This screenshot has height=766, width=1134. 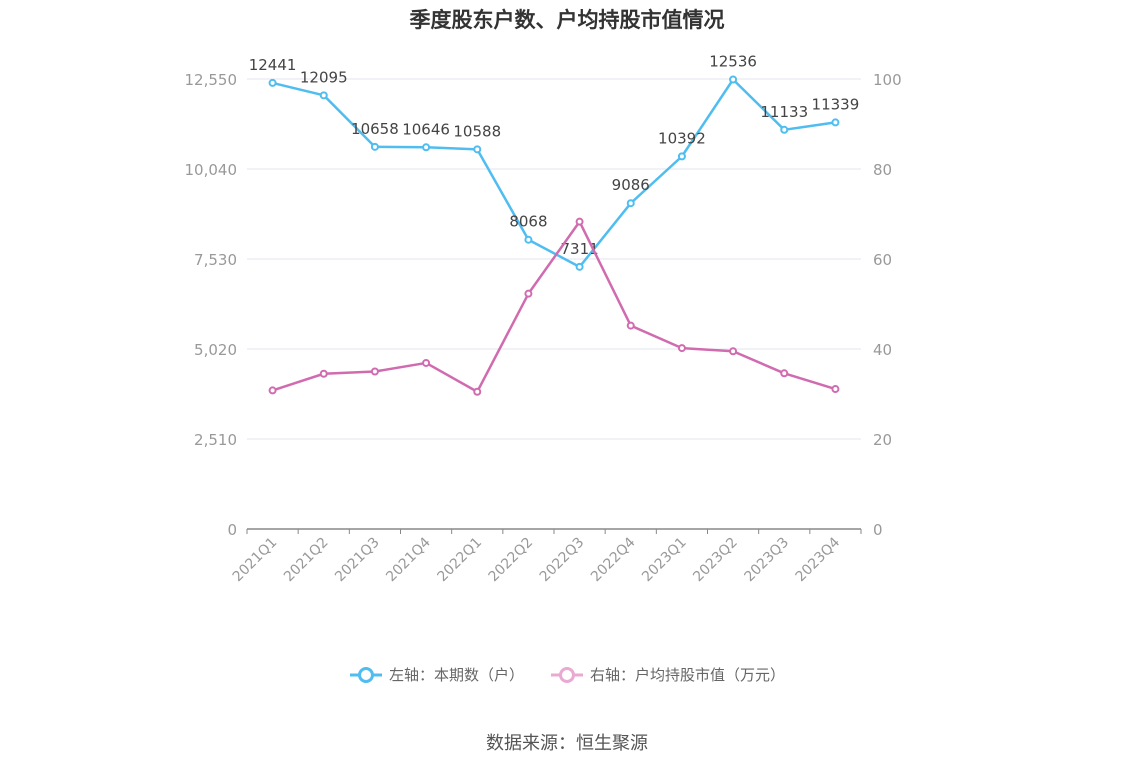 I want to click on data-label: 10658, so click(x=375, y=129).